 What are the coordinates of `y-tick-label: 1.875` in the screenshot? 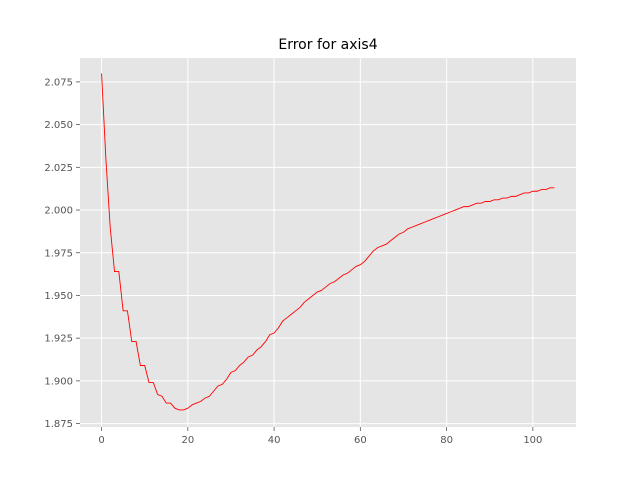 It's located at (58, 424).